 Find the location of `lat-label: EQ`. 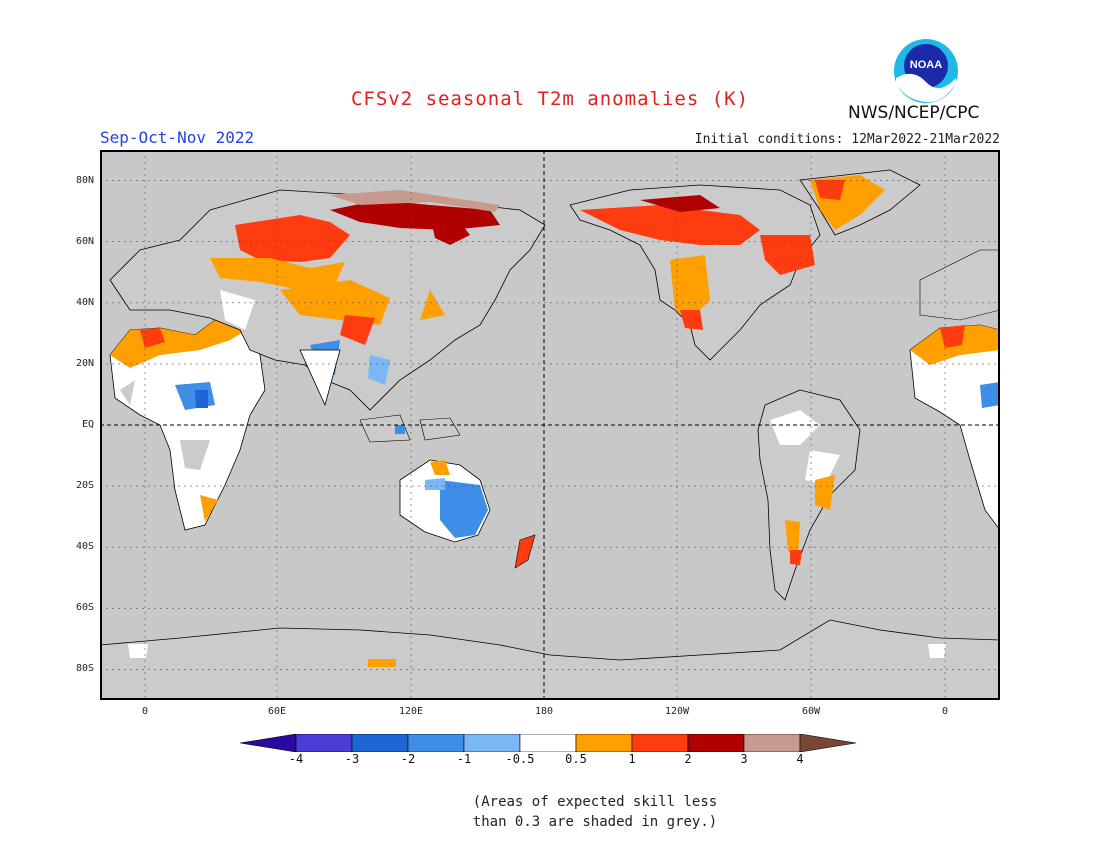

lat-label: EQ is located at coordinates (87, 424).